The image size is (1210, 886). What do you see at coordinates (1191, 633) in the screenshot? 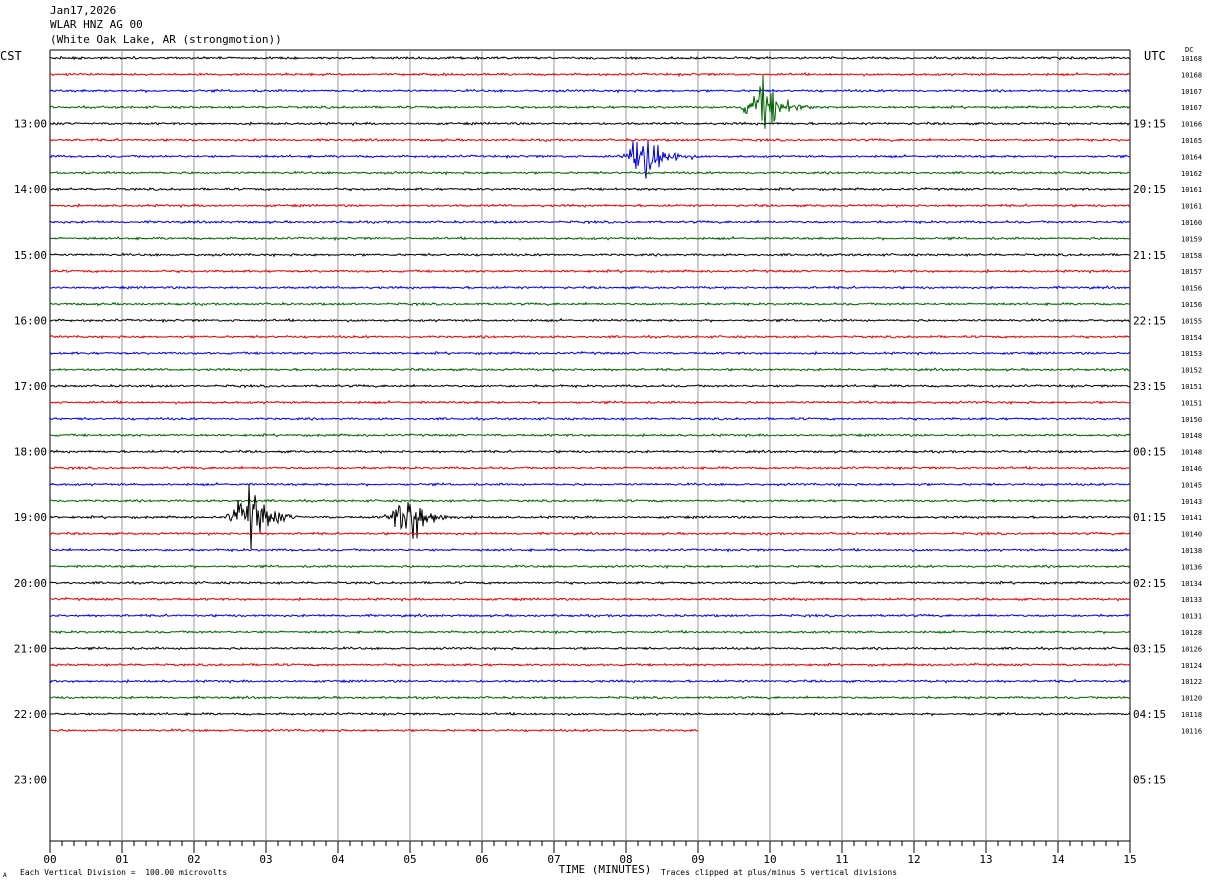
I see `dc-offset-label: 10128` at bounding box center [1191, 633].